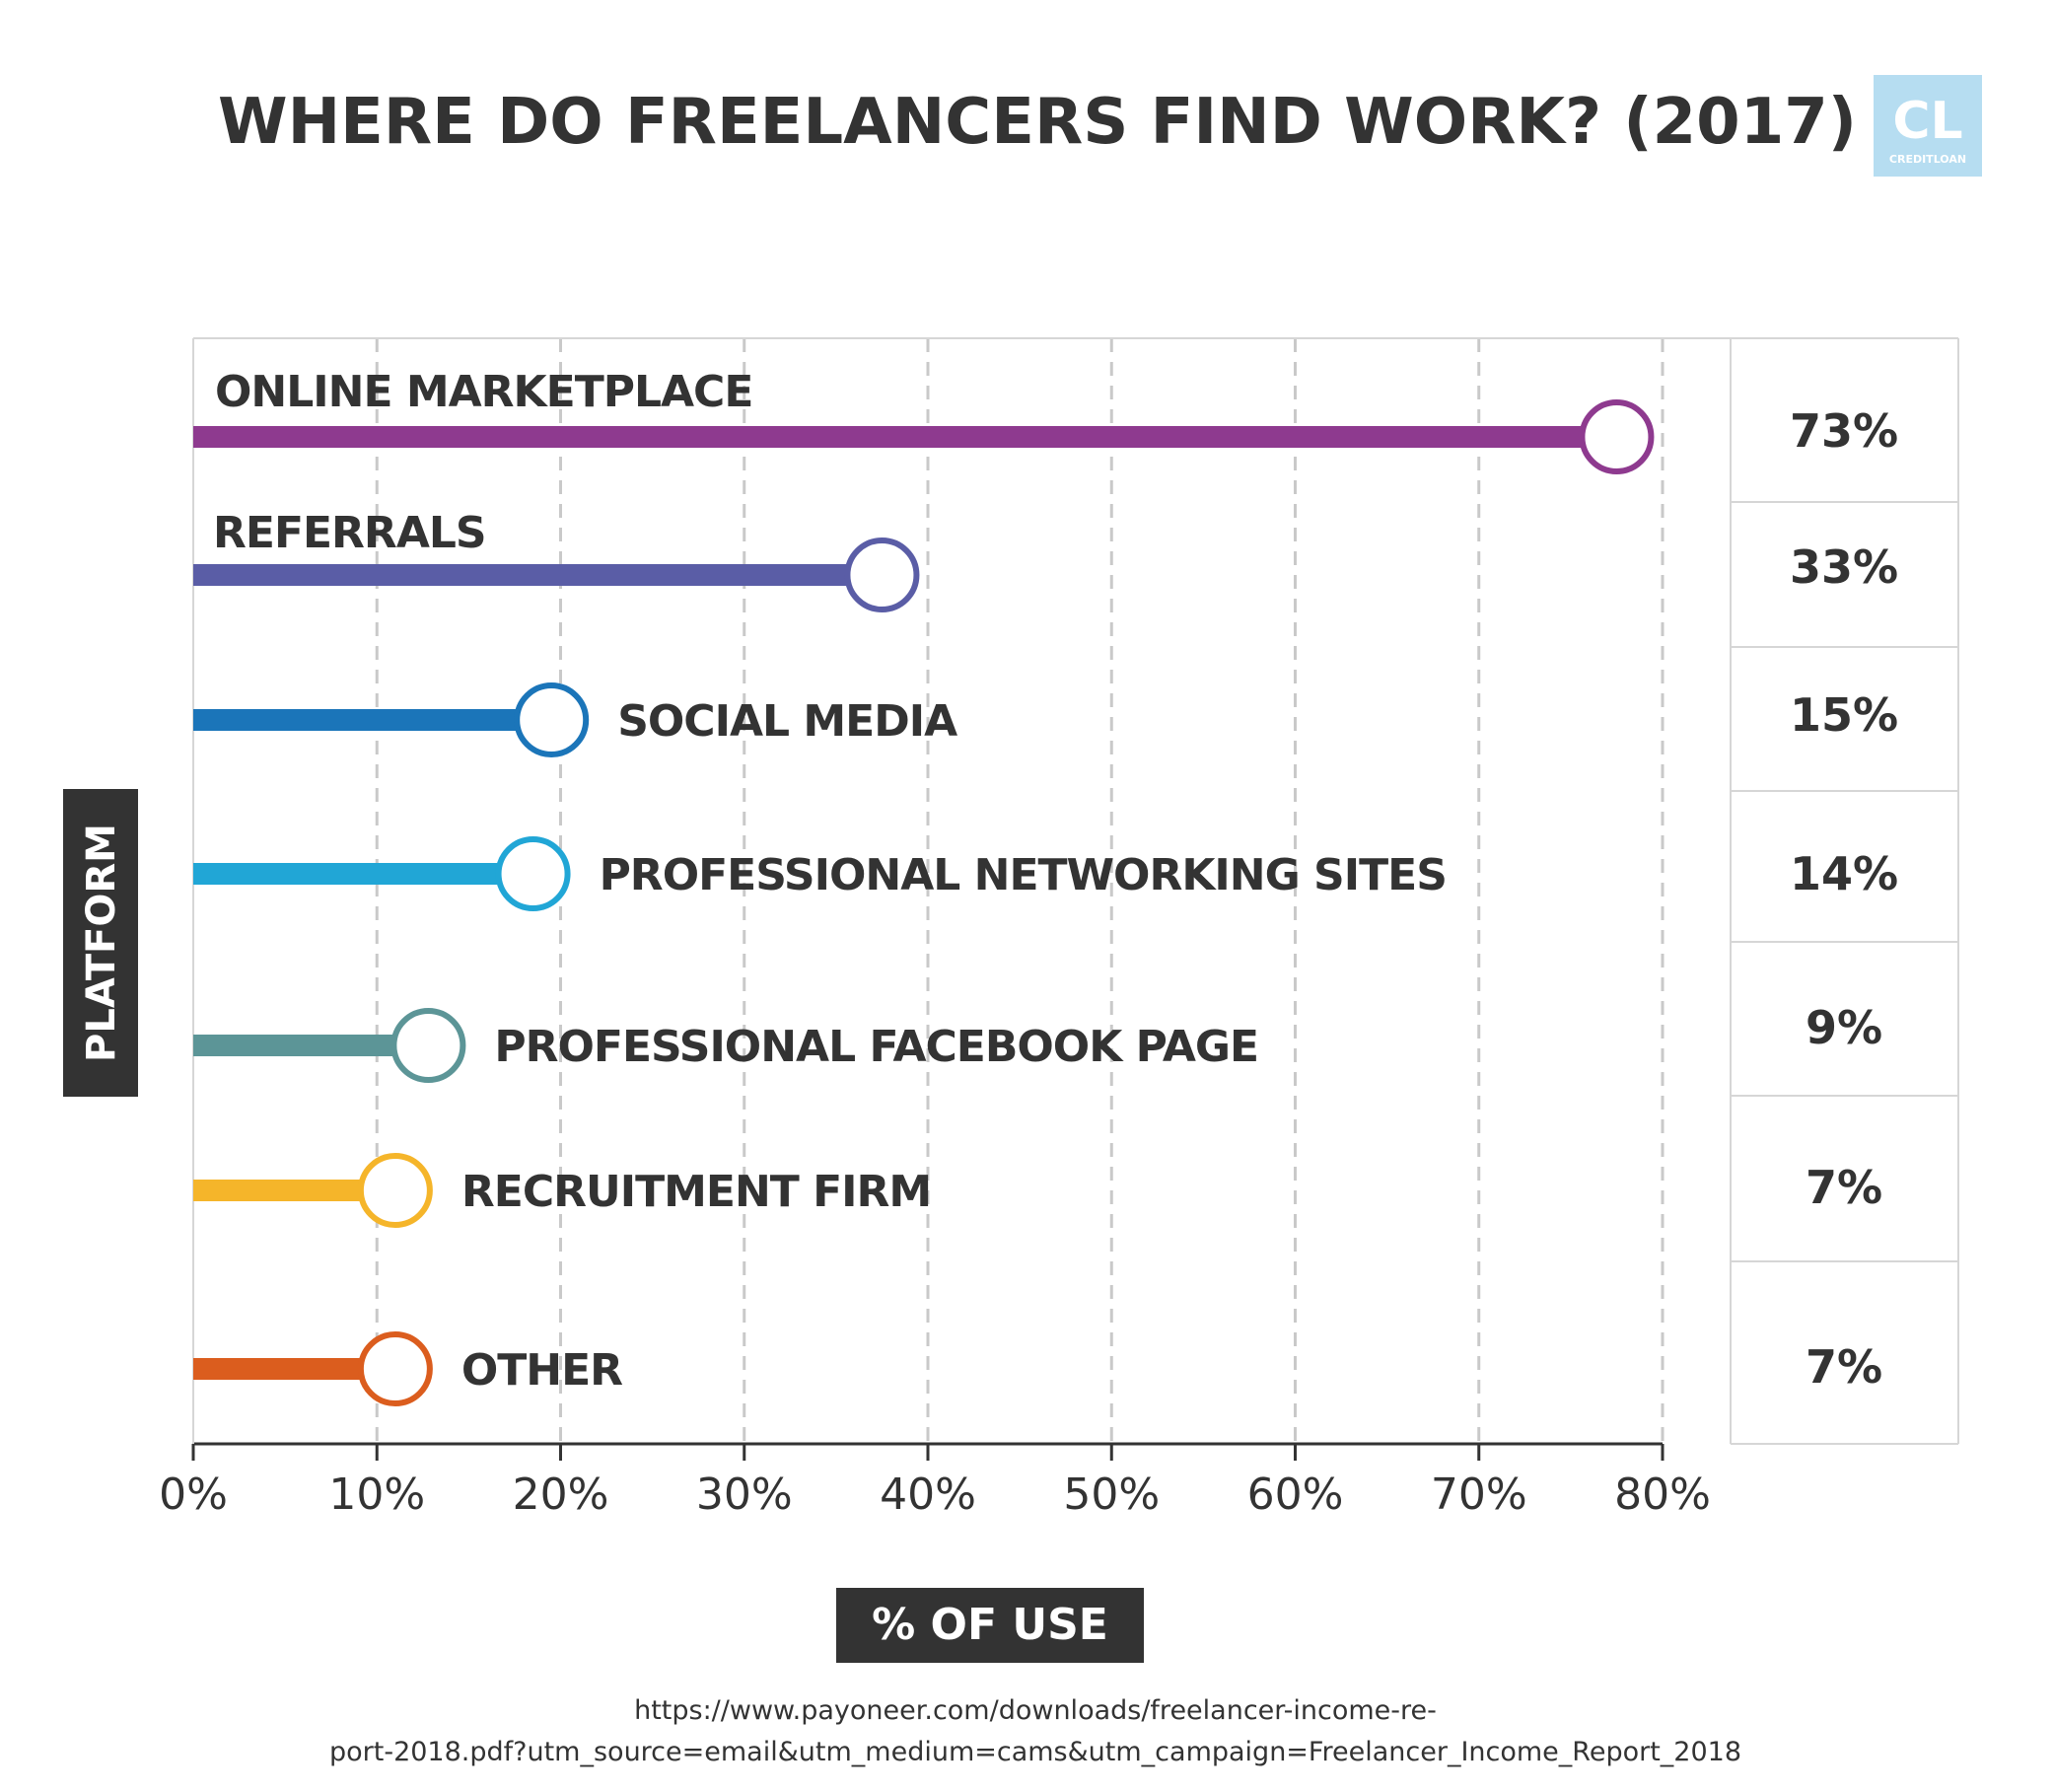  I want to click on x-tick-label: 60%, so click(1295, 1494).